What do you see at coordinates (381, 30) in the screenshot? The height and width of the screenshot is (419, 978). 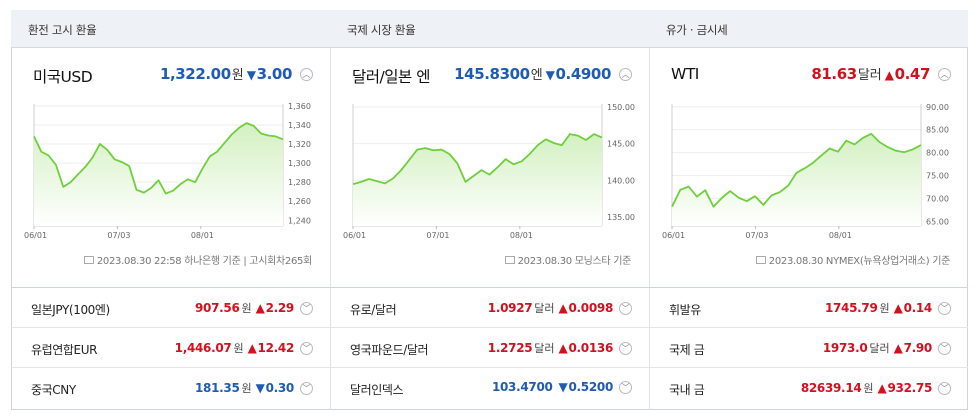 I see `panel-title: 국제 시장 환율` at bounding box center [381, 30].